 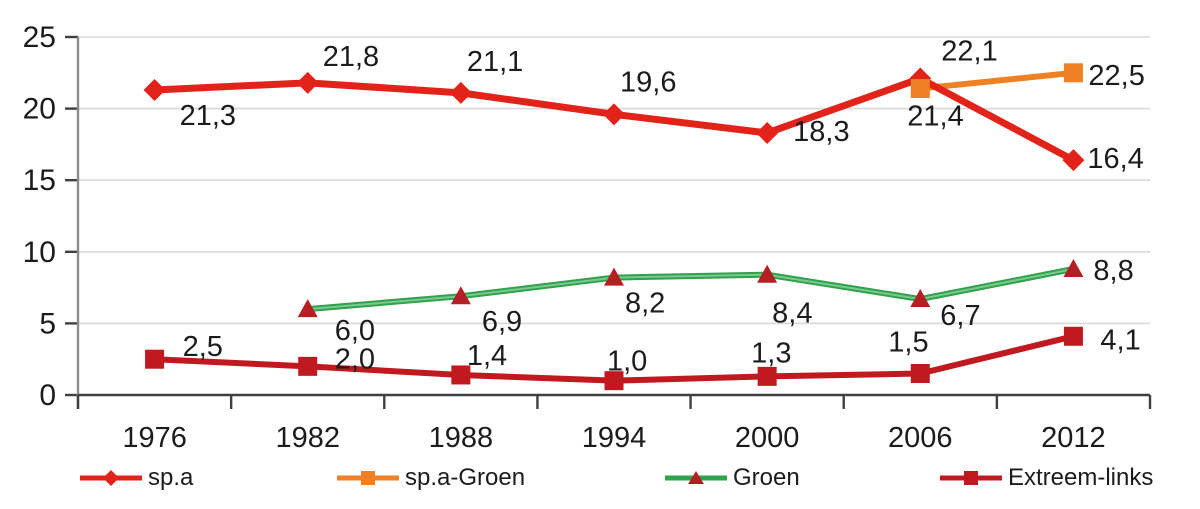 What do you see at coordinates (771, 353) in the screenshot?
I see `data-label: 1,3` at bounding box center [771, 353].